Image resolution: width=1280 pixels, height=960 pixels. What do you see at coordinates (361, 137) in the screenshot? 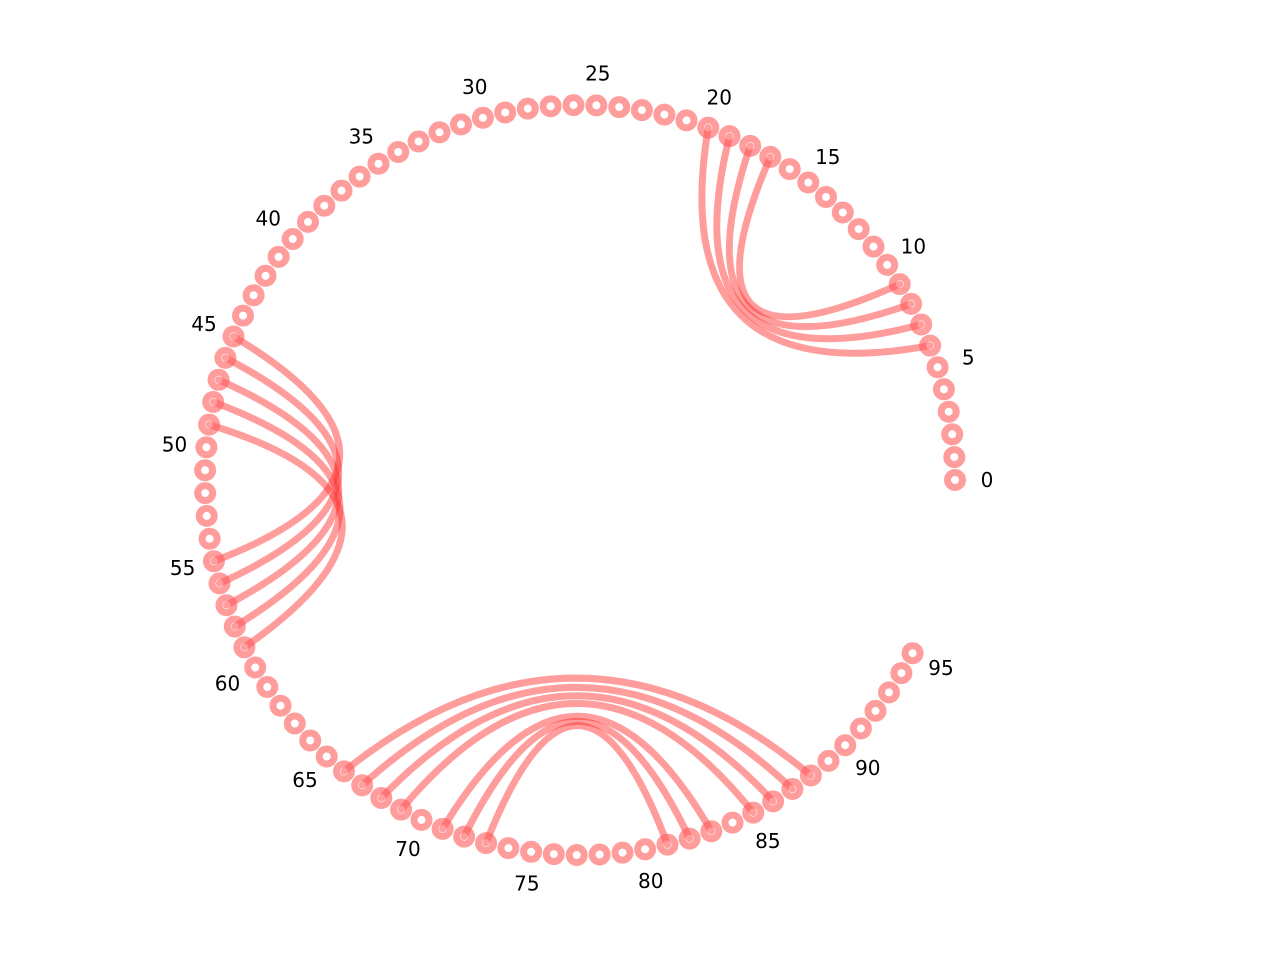
I see `tick-label-35: 35` at bounding box center [361, 137].